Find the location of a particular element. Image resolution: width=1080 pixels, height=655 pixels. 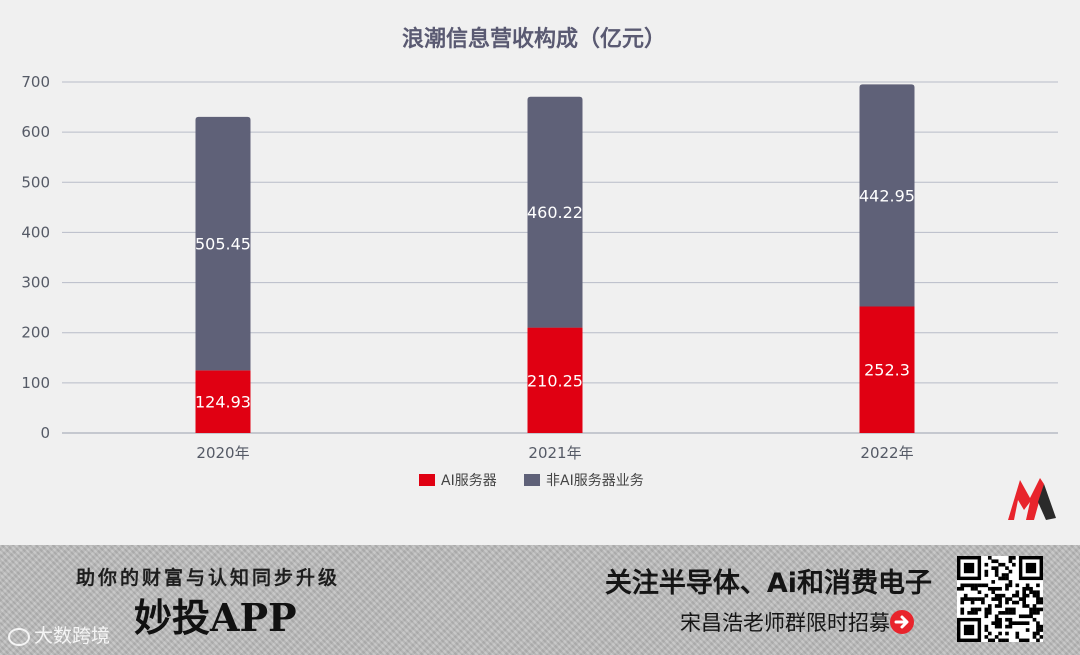

bar-data-label: 252.3 is located at coordinates (887, 370).